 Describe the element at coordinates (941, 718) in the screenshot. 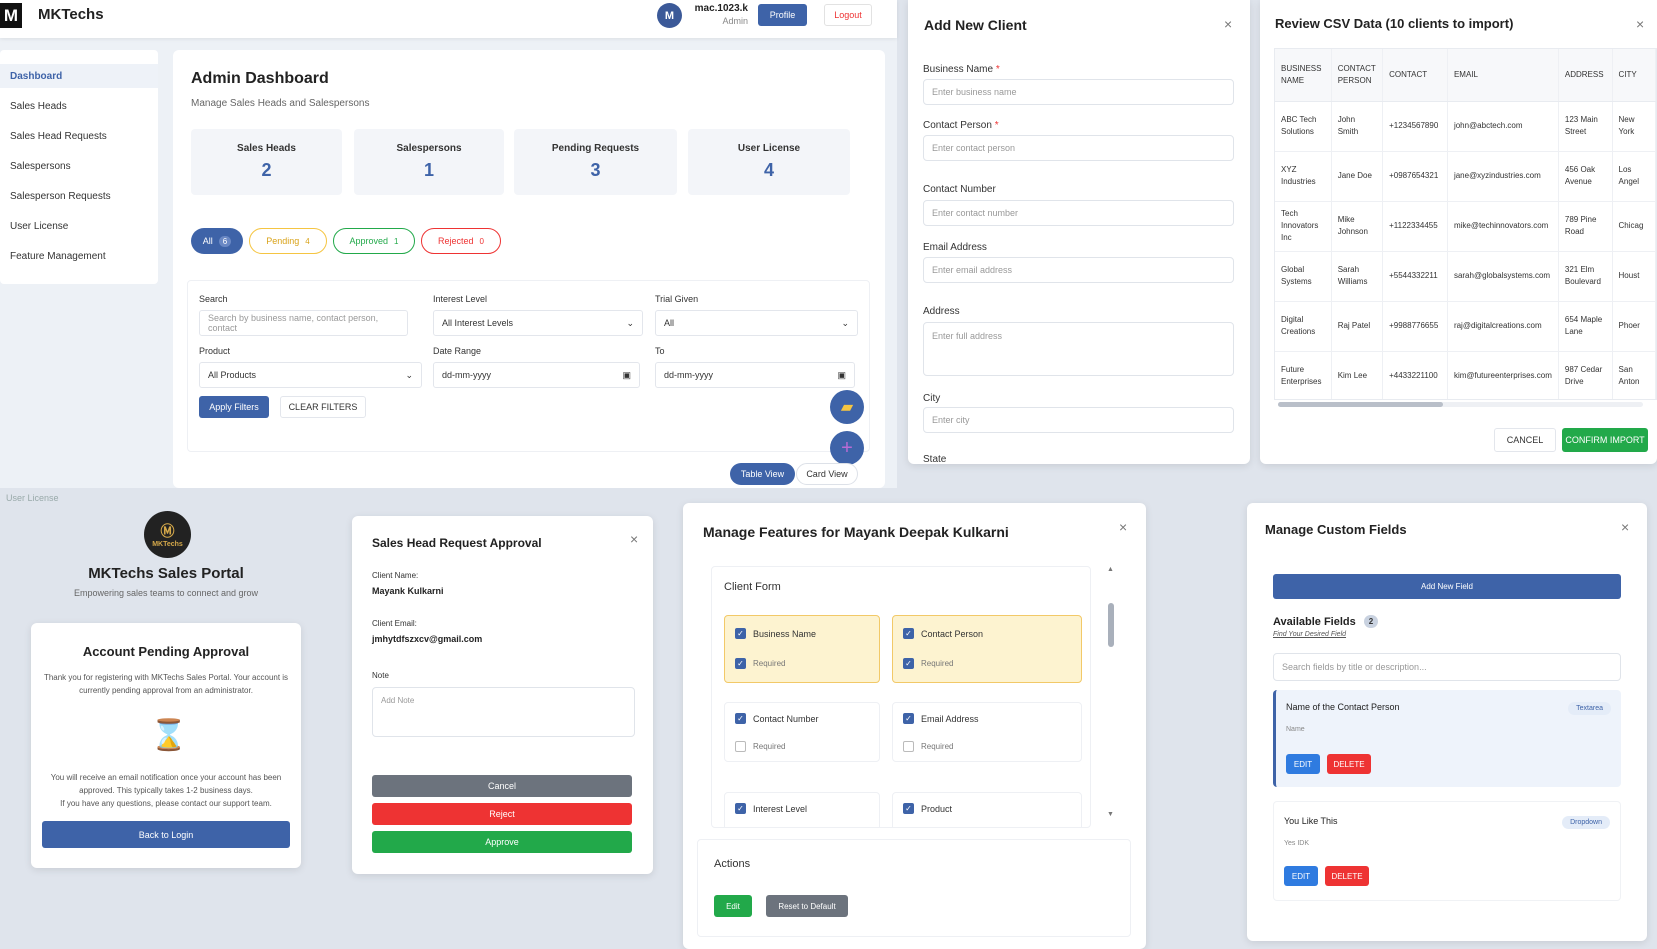

I see `feature-checkbox-row: ✓ Email Address` at that location.